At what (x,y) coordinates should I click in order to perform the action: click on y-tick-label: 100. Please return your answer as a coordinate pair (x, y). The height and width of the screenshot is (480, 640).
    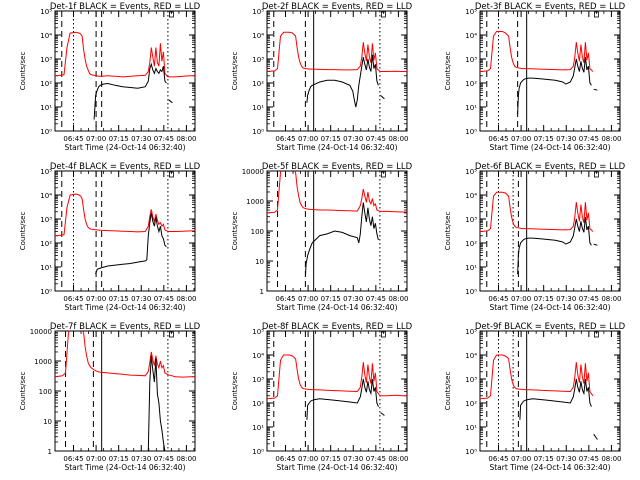
    Looking at the image, I should click on (257, 232).